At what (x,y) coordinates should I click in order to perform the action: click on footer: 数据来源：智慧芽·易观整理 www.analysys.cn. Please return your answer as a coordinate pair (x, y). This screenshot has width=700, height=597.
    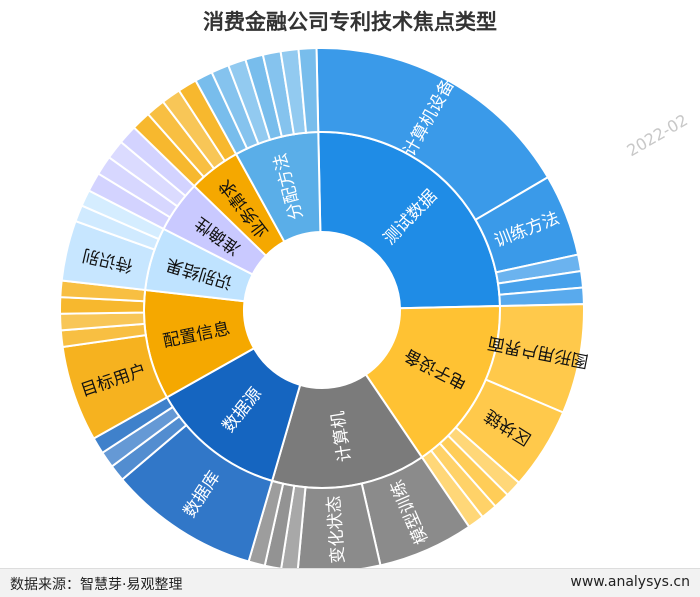
    Looking at the image, I should click on (350, 582).